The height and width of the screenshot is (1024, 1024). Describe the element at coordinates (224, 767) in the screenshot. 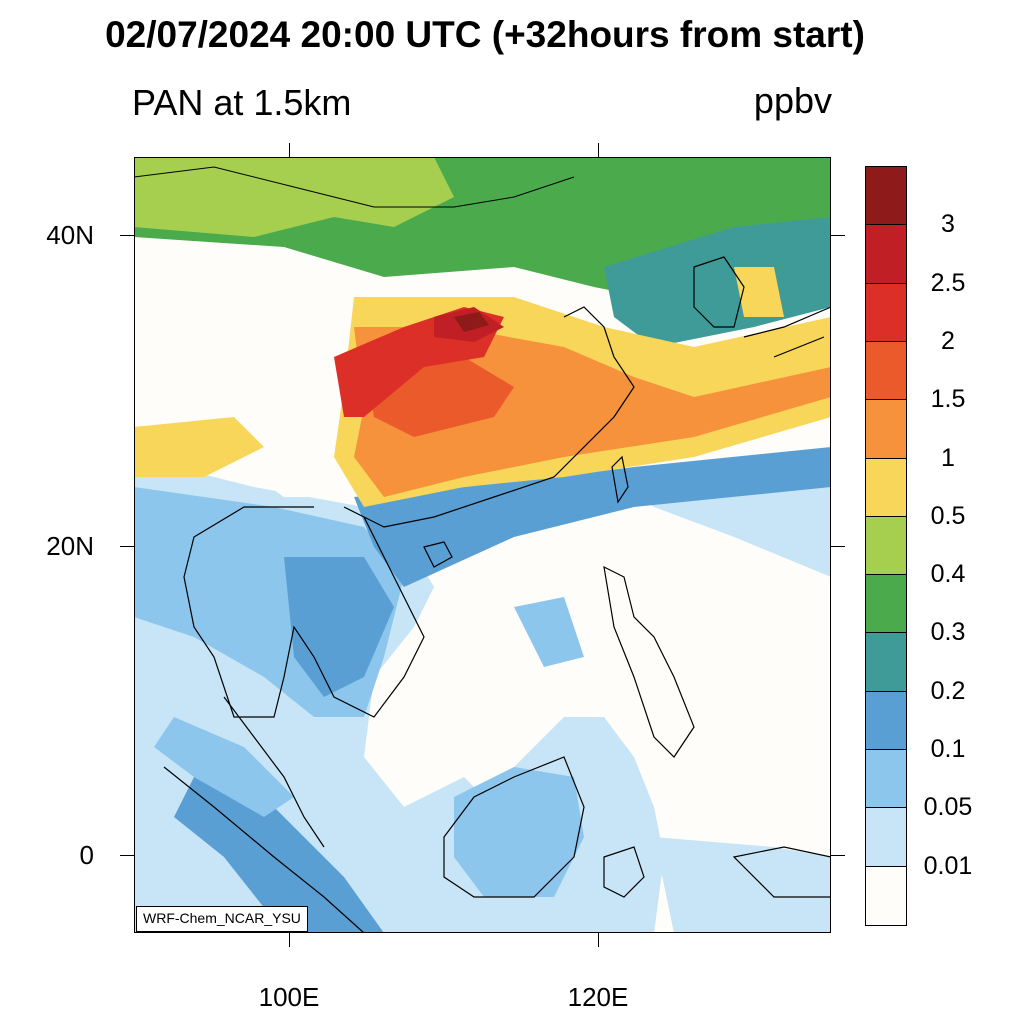

I see `region-malaysia` at that location.